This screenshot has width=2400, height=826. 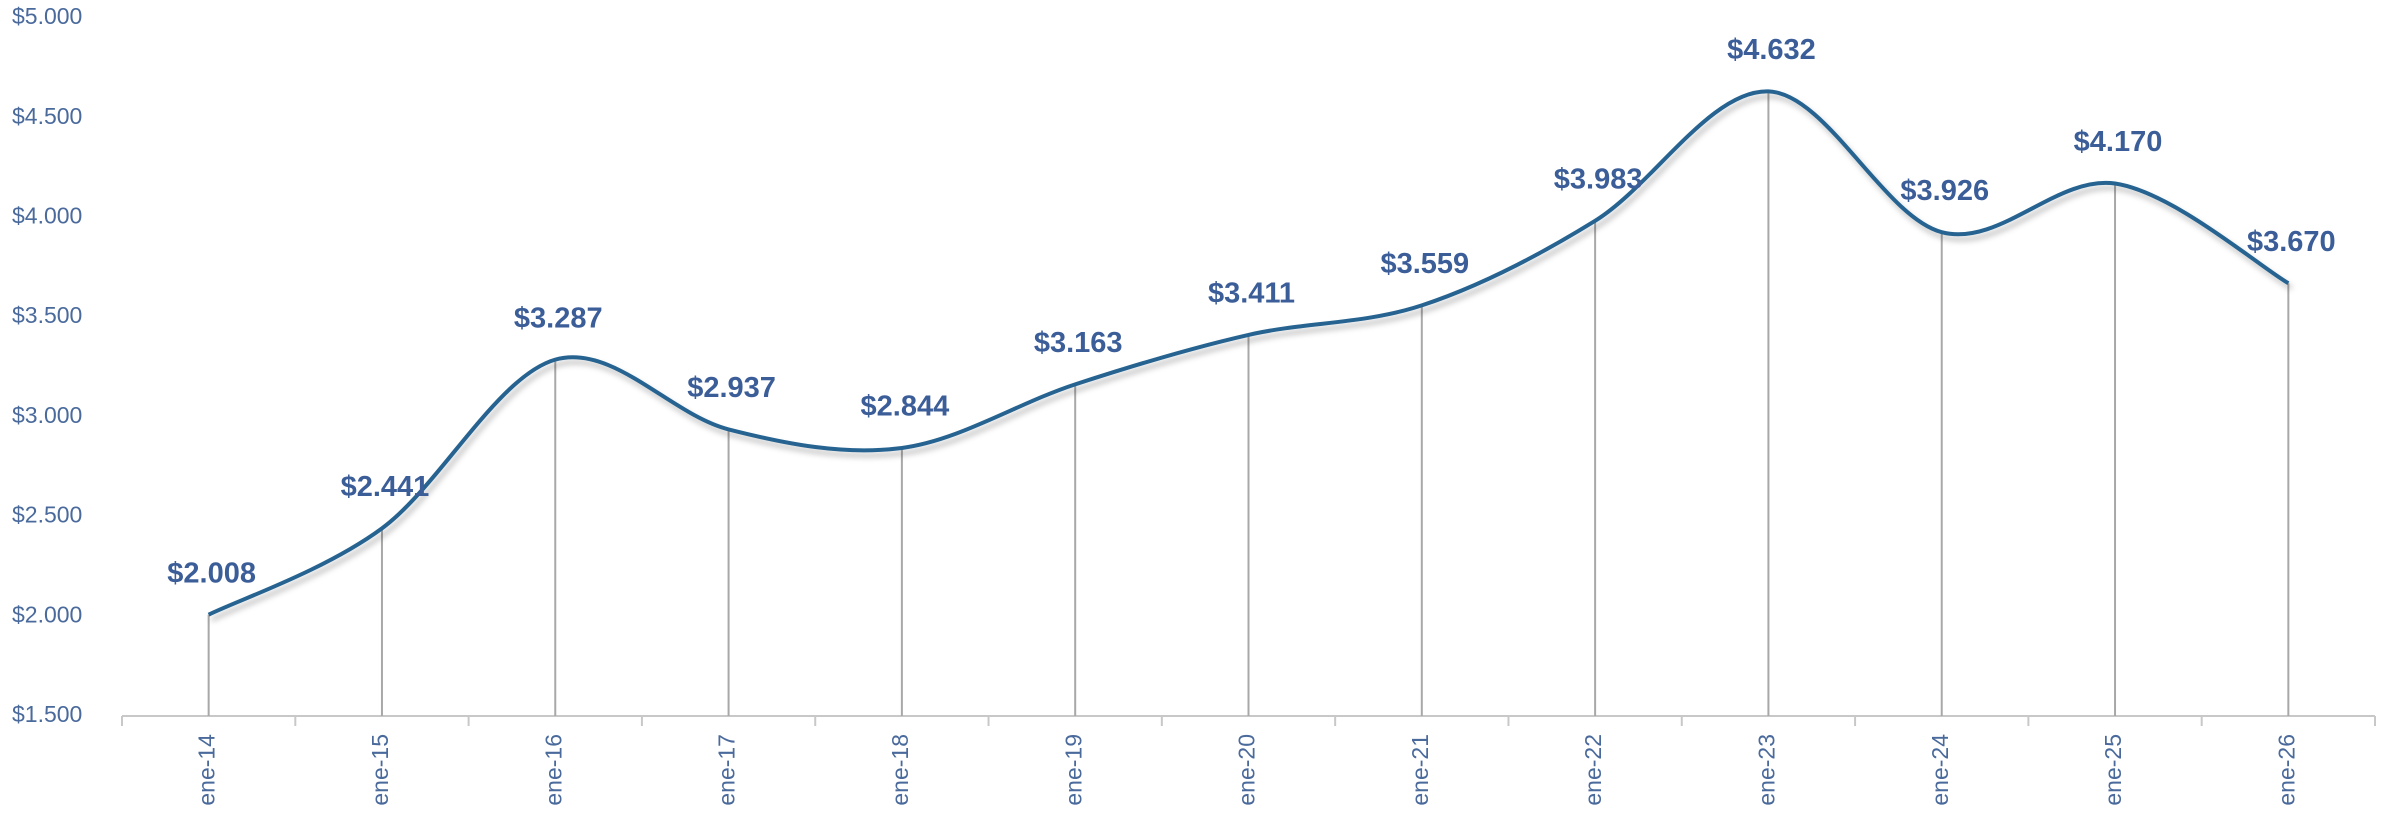 What do you see at coordinates (2118, 142) in the screenshot?
I see `data-label: $4.170` at bounding box center [2118, 142].